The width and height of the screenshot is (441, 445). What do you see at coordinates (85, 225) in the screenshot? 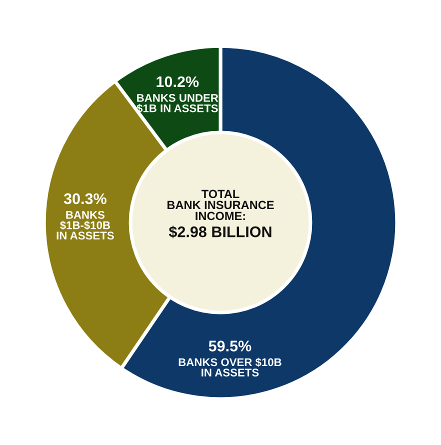
I see `slice-label: BANKS $1B-$10B IN ASSETS` at bounding box center [85, 225].